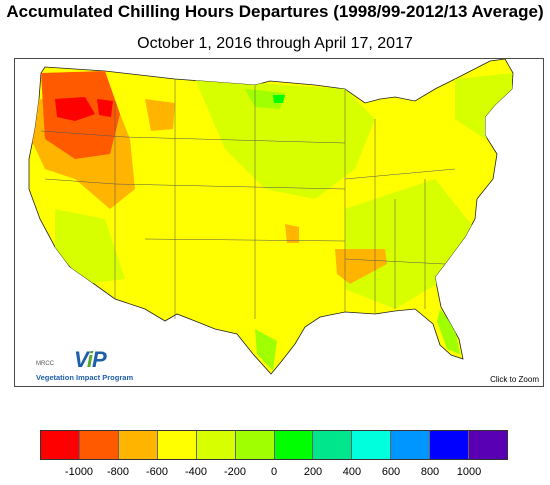 Image resolution: width=550 pixels, height=485 pixels. I want to click on legend-tick-label: 600, so click(391, 472).